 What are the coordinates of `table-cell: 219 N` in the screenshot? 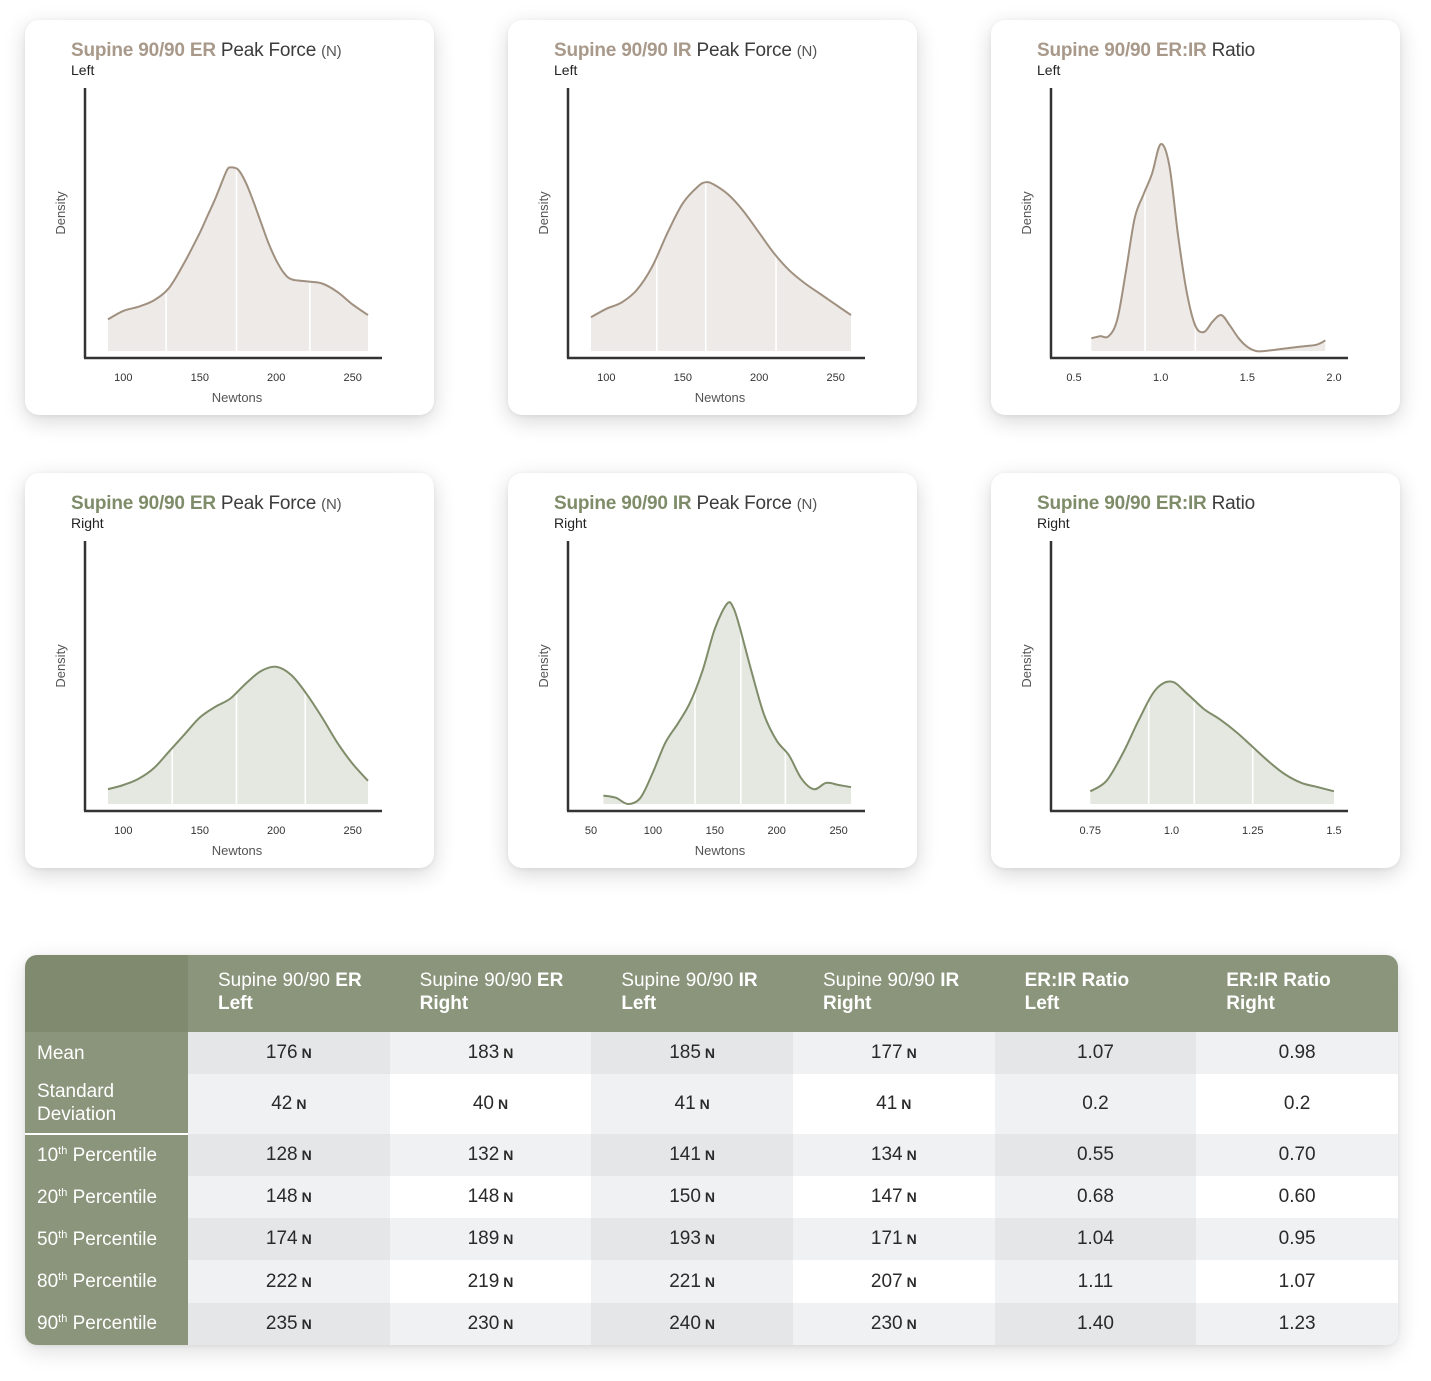 It's located at (490, 1281).